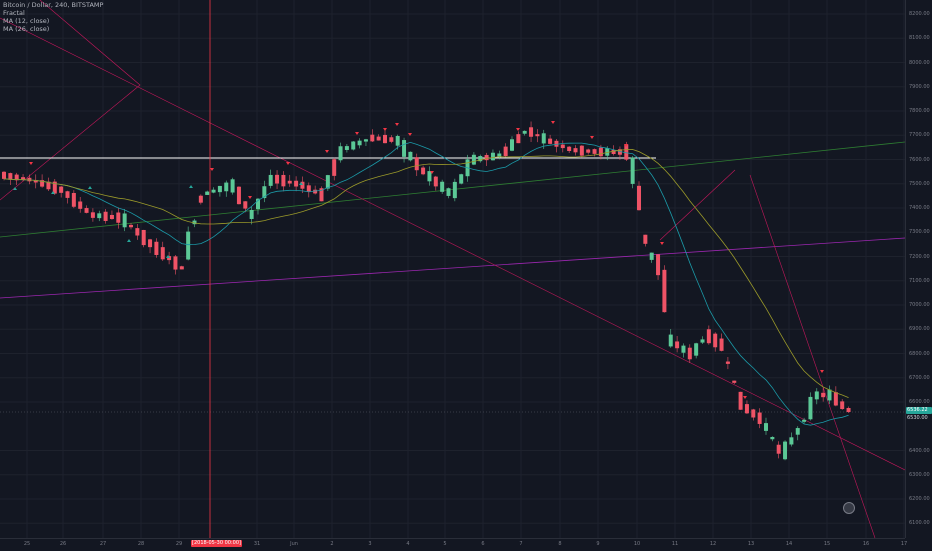 Image resolution: width=932 pixels, height=551 pixels. Describe the element at coordinates (919, 208) in the screenshot. I see `price-label: 7400.00` at that location.